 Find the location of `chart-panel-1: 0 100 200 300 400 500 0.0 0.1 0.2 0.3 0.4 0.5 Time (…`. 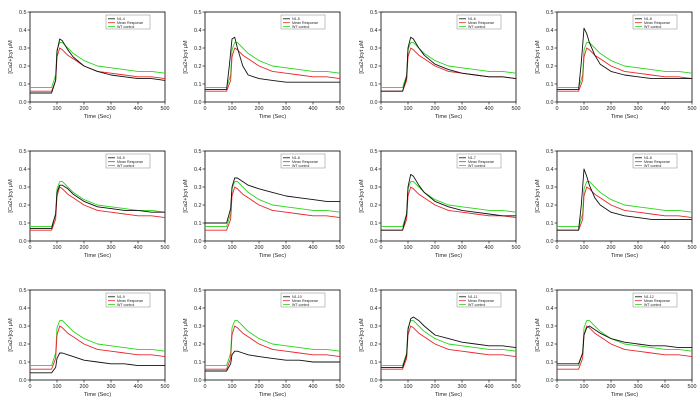

chart-panel-1: 0 100 200 300 400 500 0.0 0.1 0.2 0.3 0.4 0.5 Time (… is located at coordinates (89, 65).